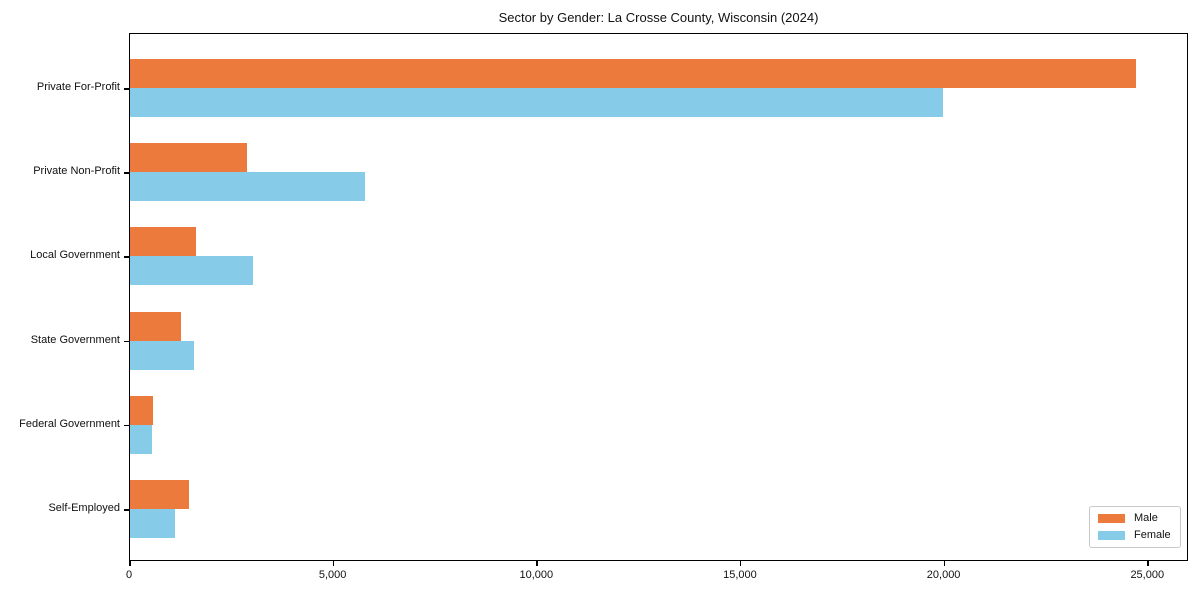 The height and width of the screenshot is (600, 1200). What do you see at coordinates (1135, 527) in the screenshot?
I see `legend: Male Female` at bounding box center [1135, 527].